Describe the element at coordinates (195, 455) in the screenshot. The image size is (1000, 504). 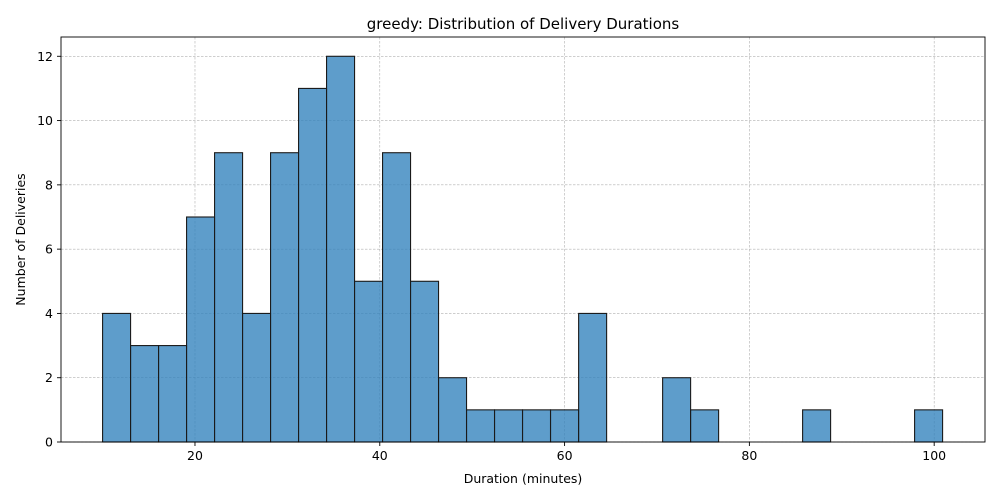
I see `x-tick-label: 20` at that location.